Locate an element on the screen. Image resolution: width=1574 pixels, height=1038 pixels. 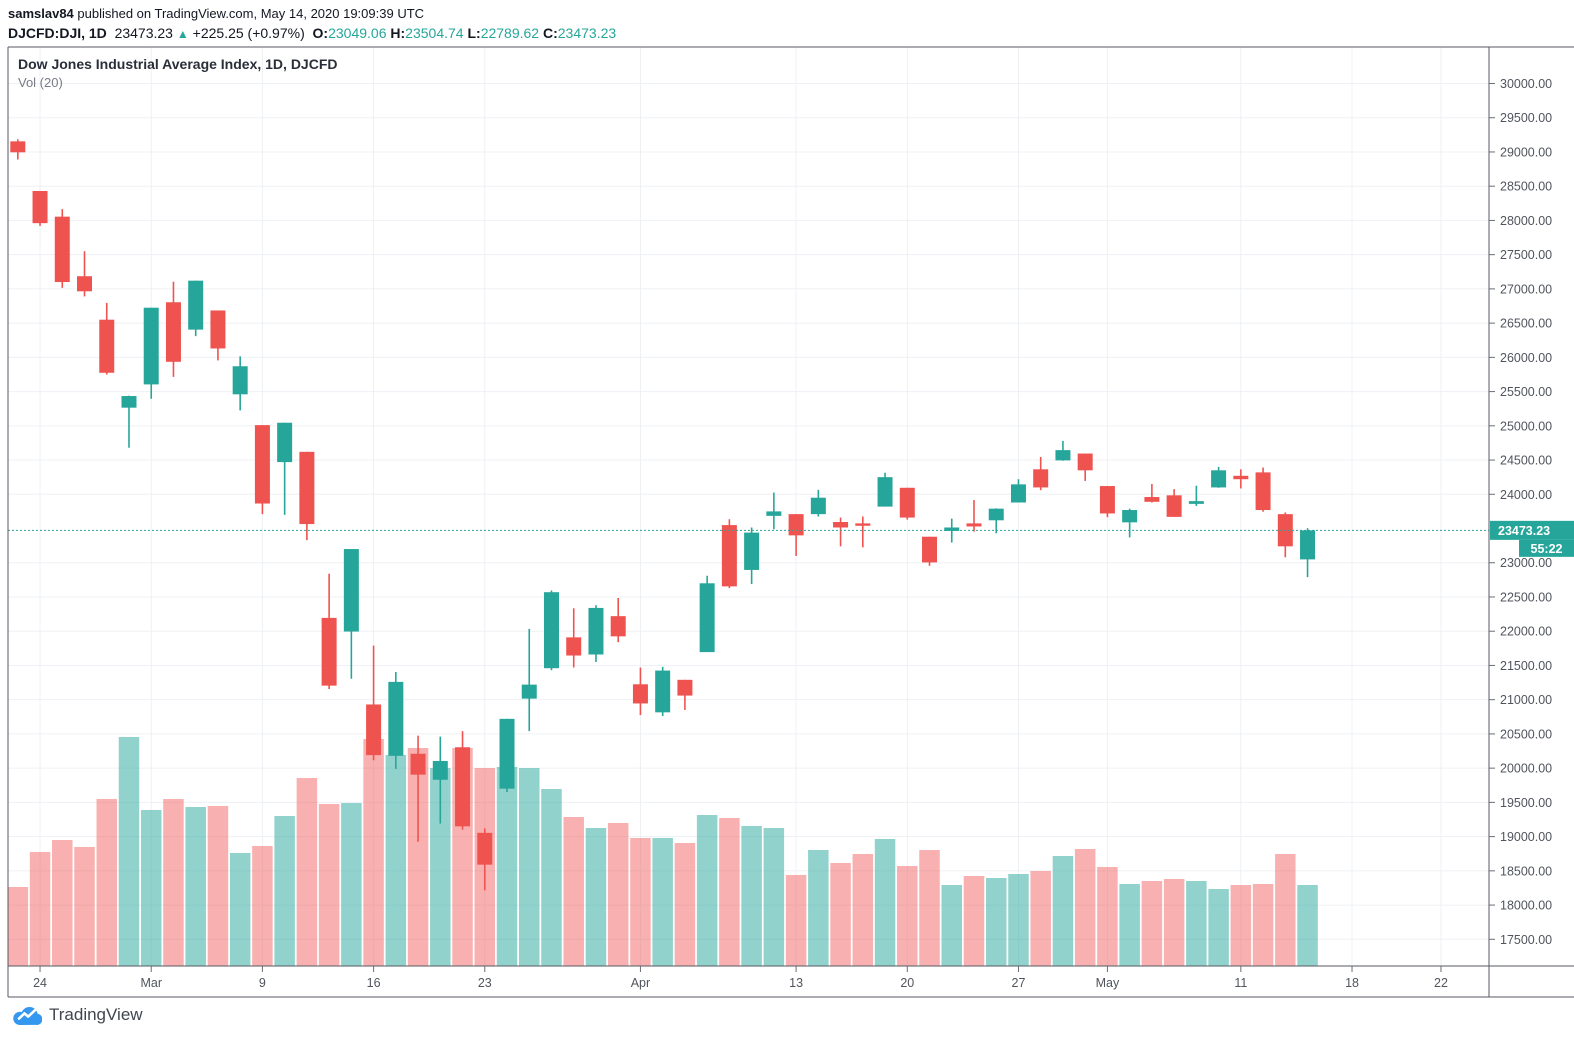
tradingview-logo: TradingView is located at coordinates (77, 1015).